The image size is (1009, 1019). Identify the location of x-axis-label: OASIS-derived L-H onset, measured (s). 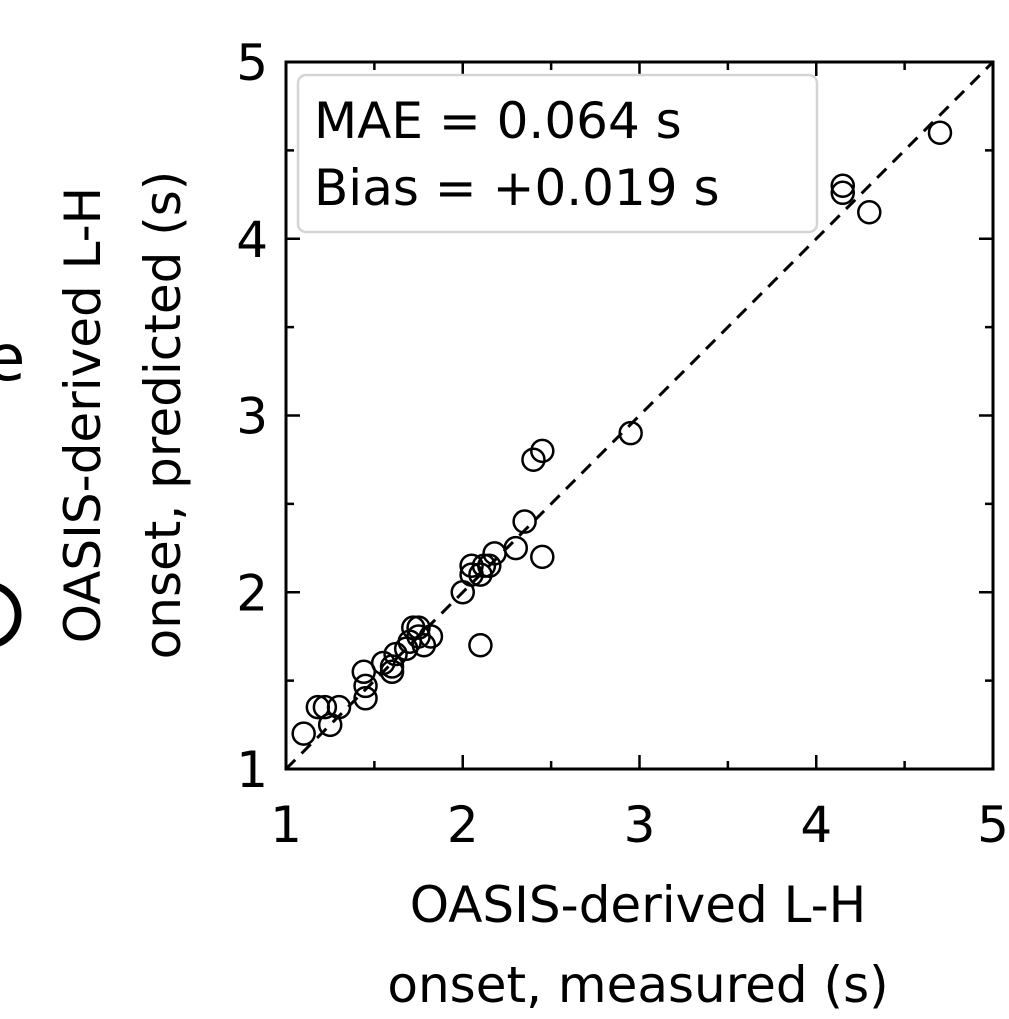
(637, 945).